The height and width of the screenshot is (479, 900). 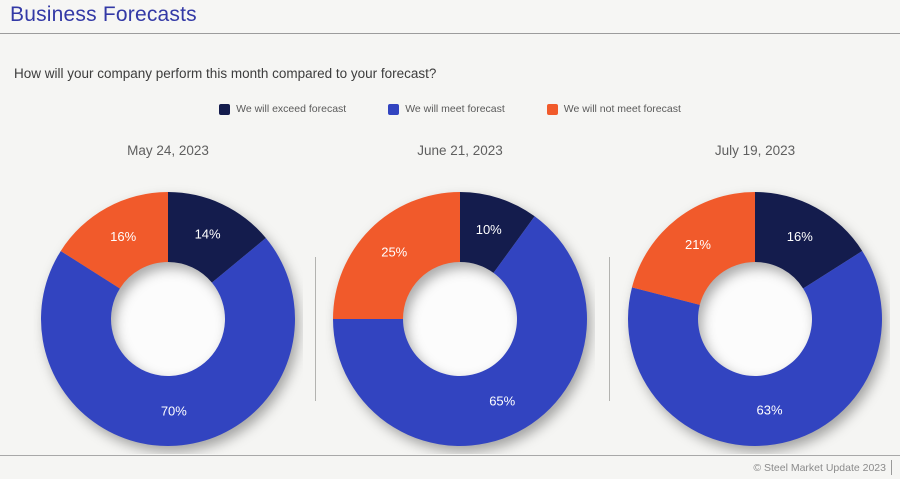 What do you see at coordinates (174, 410) in the screenshot?
I see `slice-percent-label: 70%` at bounding box center [174, 410].